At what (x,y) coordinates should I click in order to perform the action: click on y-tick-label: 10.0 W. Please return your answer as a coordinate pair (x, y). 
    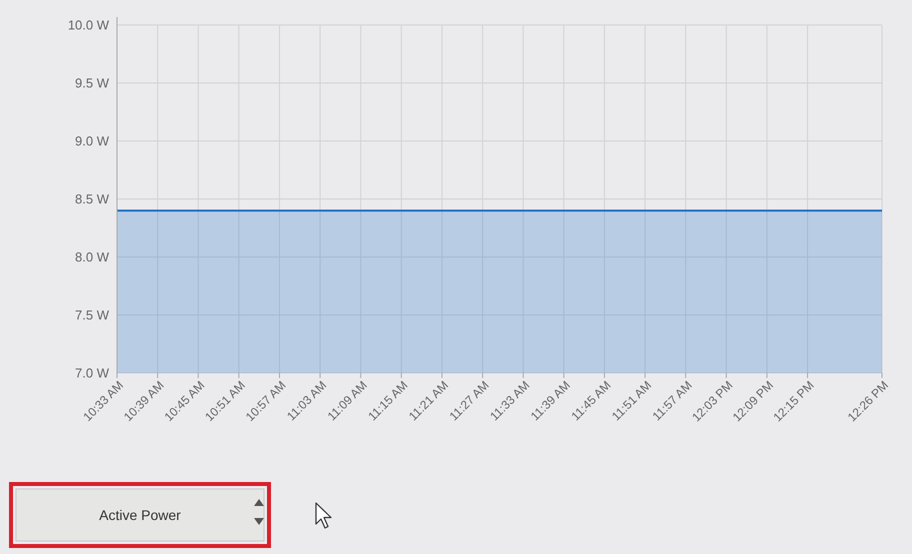
    Looking at the image, I should click on (89, 25).